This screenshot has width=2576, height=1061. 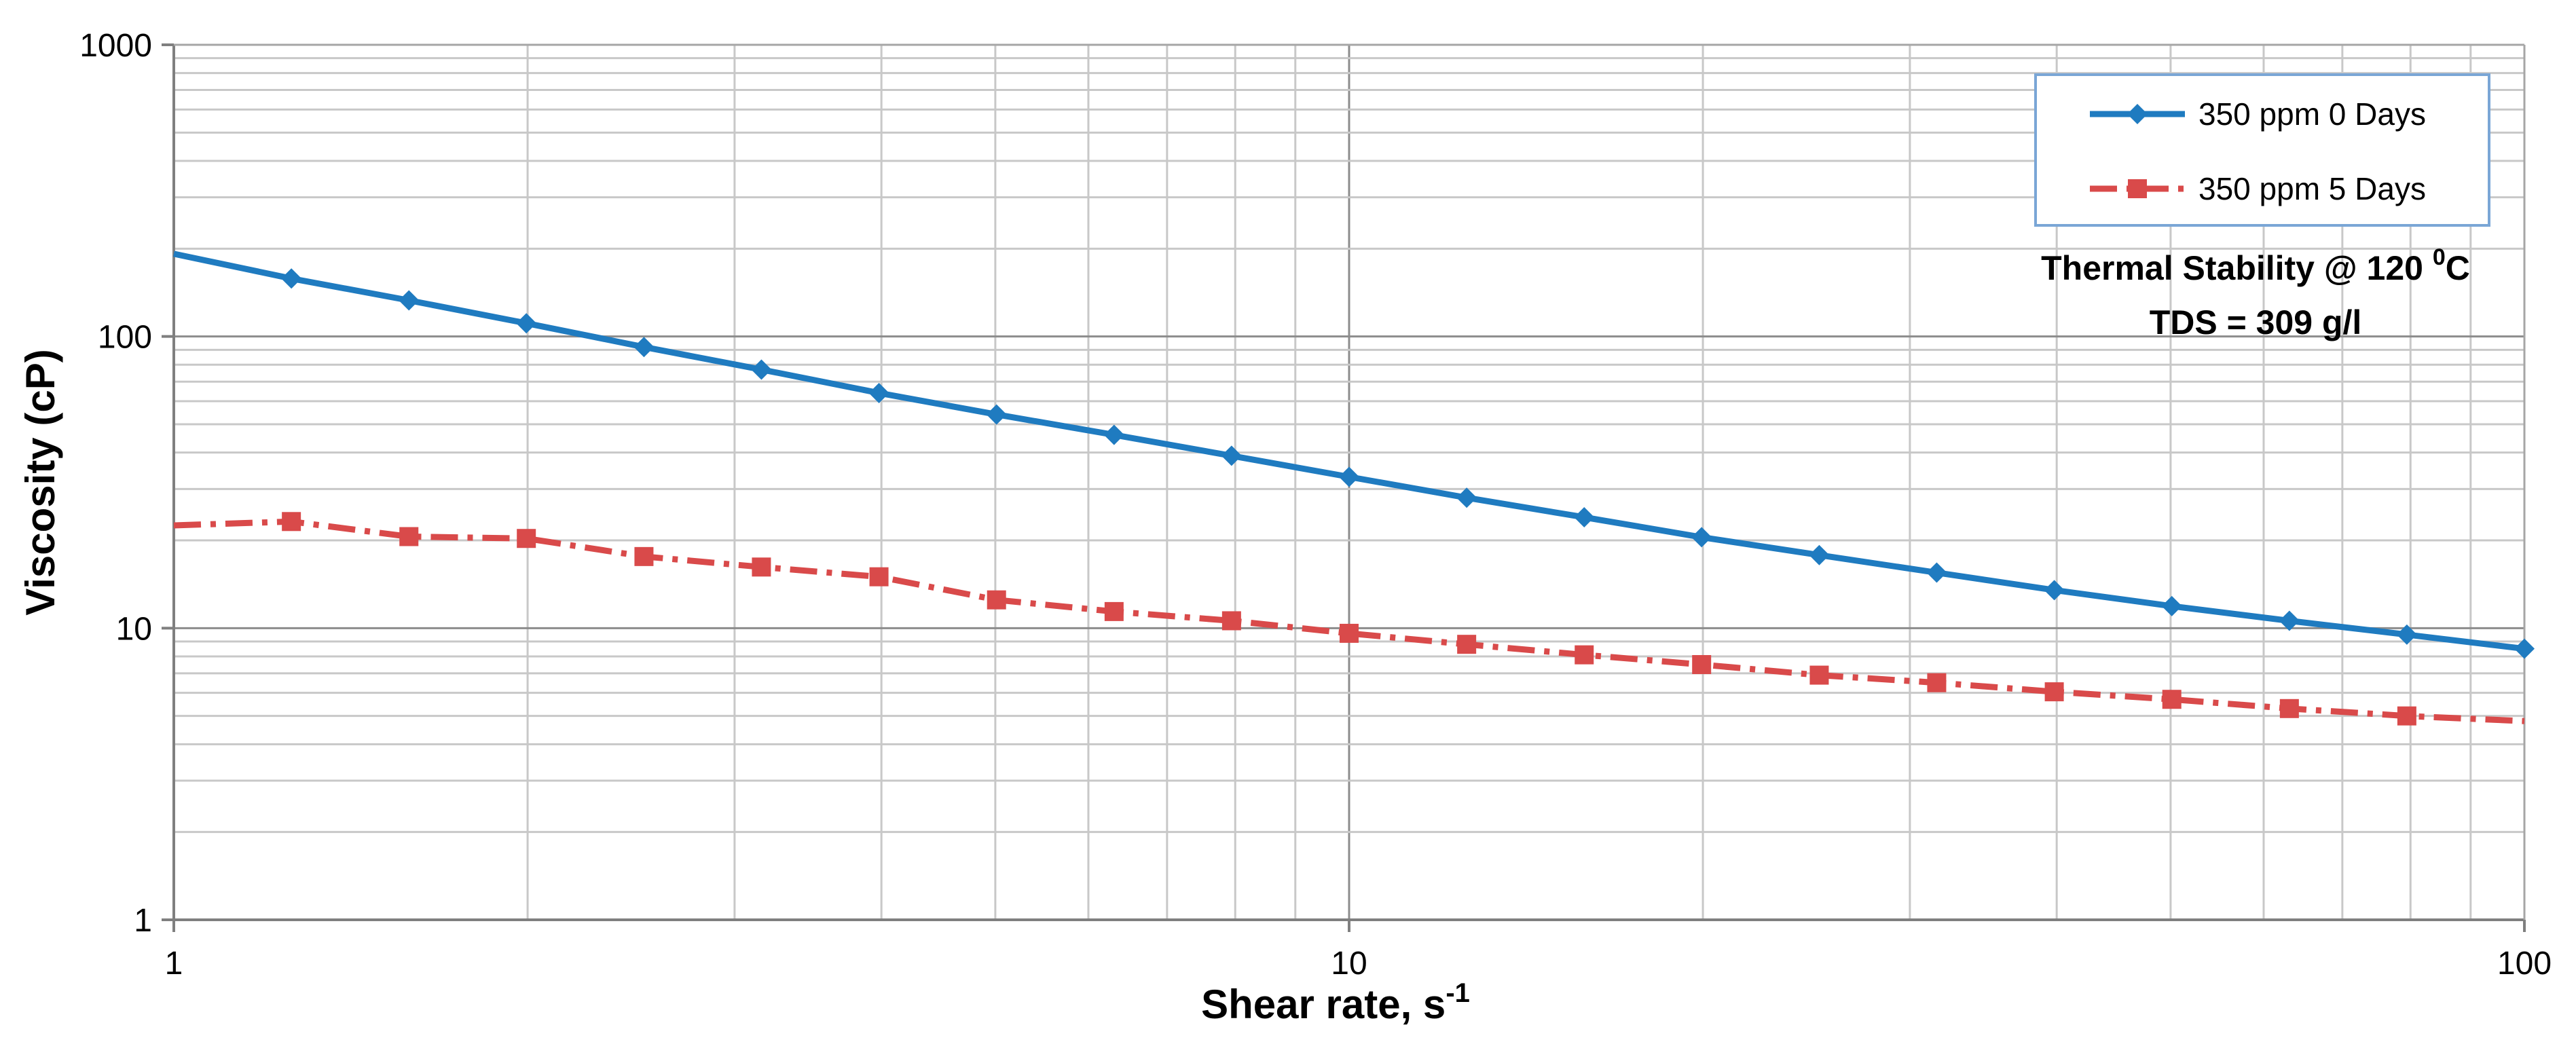 I want to click on legend-marker-square, so click(x=2137, y=188).